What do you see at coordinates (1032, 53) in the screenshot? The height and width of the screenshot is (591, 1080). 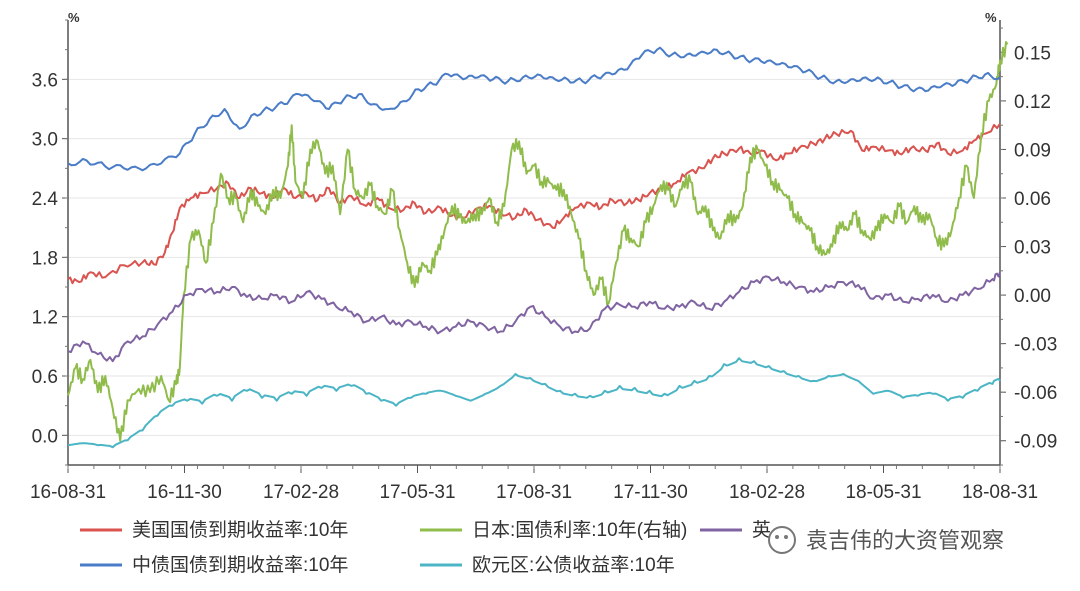 I see `right-tick-label: 0.15` at bounding box center [1032, 53].